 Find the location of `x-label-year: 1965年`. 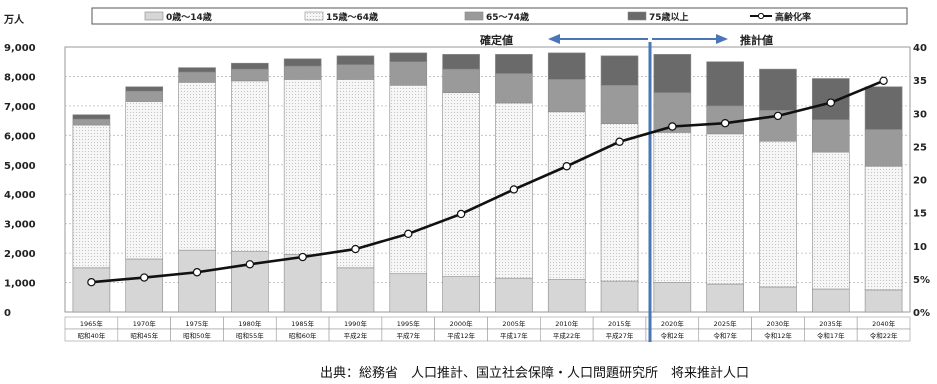

x-label-year: 1965年 is located at coordinates (92, 323).